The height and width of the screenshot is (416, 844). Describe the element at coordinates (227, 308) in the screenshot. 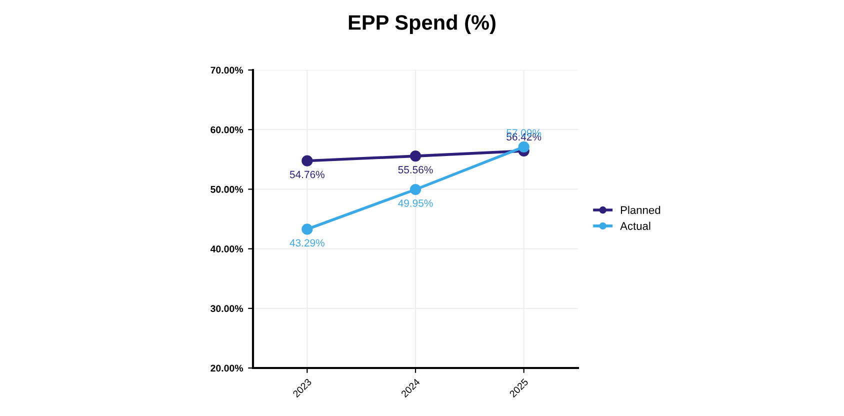

I see `y-tick-label: 30.00%` at that location.